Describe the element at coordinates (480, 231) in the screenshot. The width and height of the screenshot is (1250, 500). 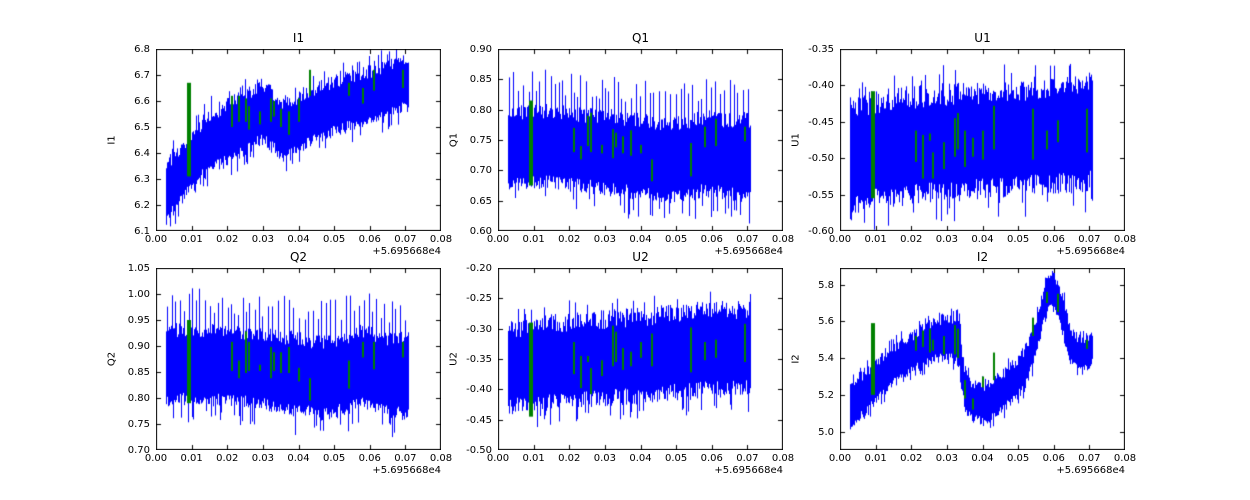
I see `y-tick-label: 0.60` at that location.